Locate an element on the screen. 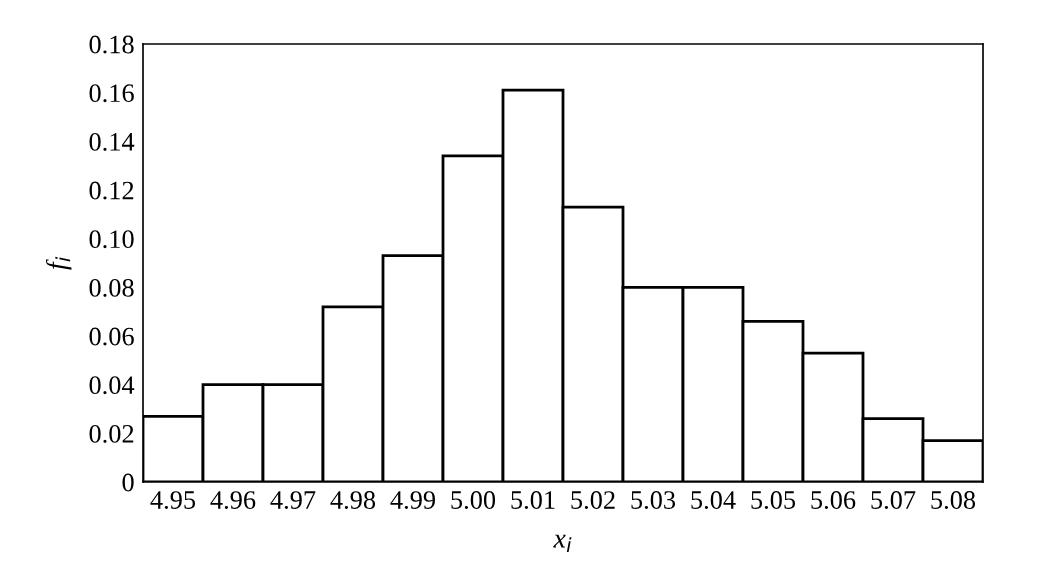 This screenshot has width=1063, height=573. y-tick-label: 0.14 is located at coordinates (112, 141).